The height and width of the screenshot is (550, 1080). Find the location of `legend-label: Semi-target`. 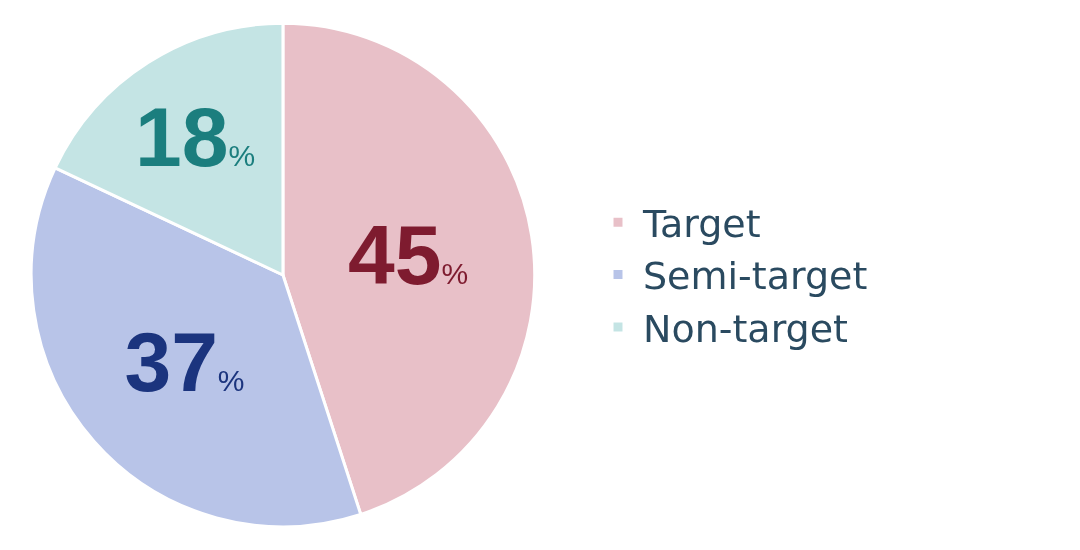

legend-label: Semi-target is located at coordinates (755, 276).